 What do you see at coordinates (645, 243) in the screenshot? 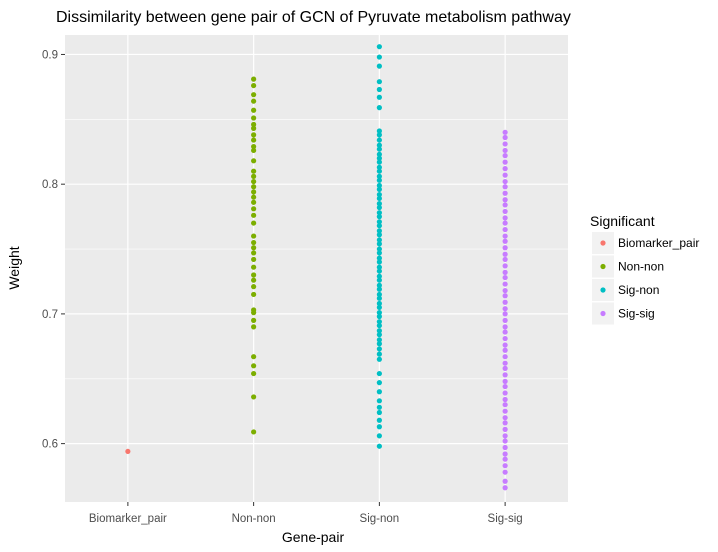
I see `legend-item: Biomarker_pair` at bounding box center [645, 243].